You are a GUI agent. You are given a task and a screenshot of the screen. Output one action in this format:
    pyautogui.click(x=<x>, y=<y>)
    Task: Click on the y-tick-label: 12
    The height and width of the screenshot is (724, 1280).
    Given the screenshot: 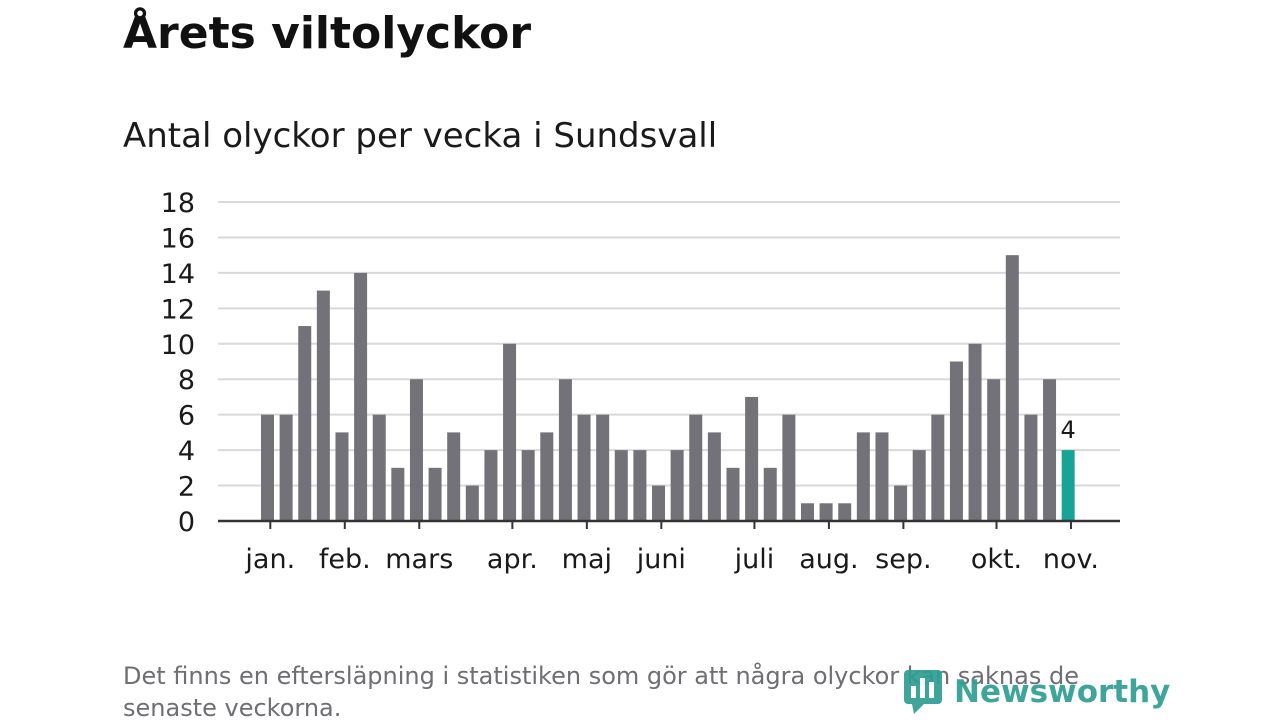 What is the action you would take?
    pyautogui.click(x=178, y=309)
    